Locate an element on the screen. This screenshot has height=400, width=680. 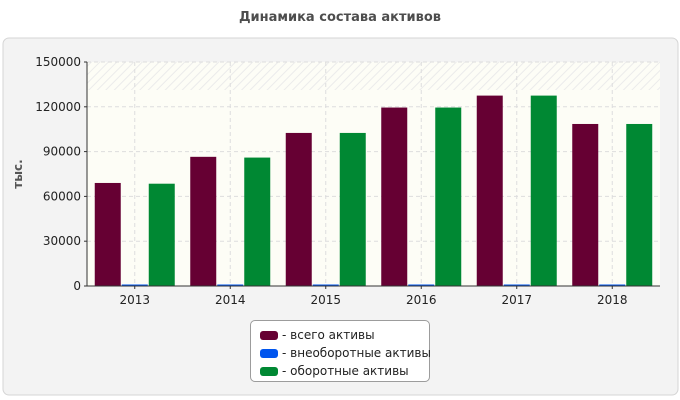
legend-item: - оборотные активы is located at coordinates (344, 371).